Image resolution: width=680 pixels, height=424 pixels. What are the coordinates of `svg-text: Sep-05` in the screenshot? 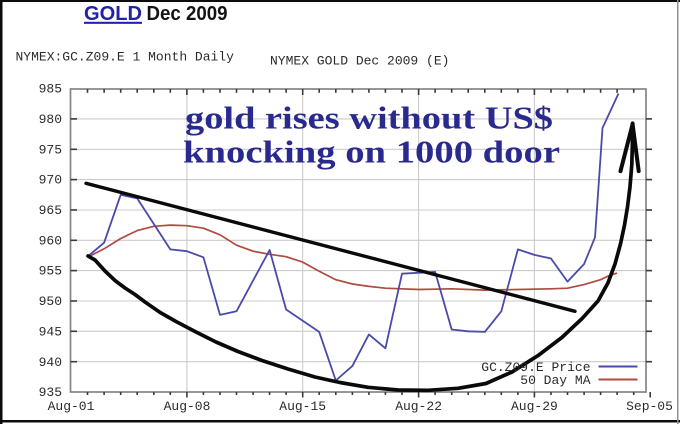 It's located at (649, 406).